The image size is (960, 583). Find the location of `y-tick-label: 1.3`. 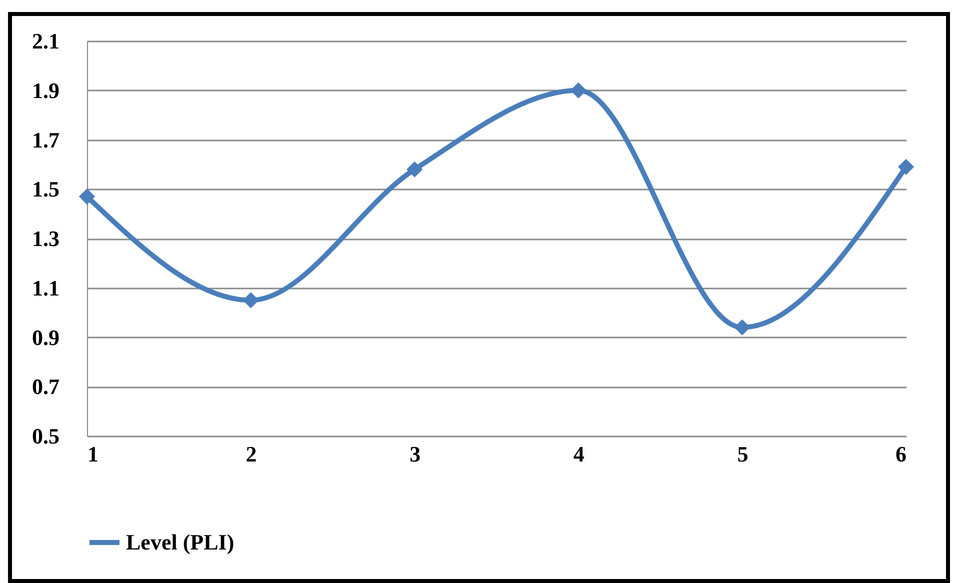

y-tick-label: 1.3 is located at coordinates (46, 238).